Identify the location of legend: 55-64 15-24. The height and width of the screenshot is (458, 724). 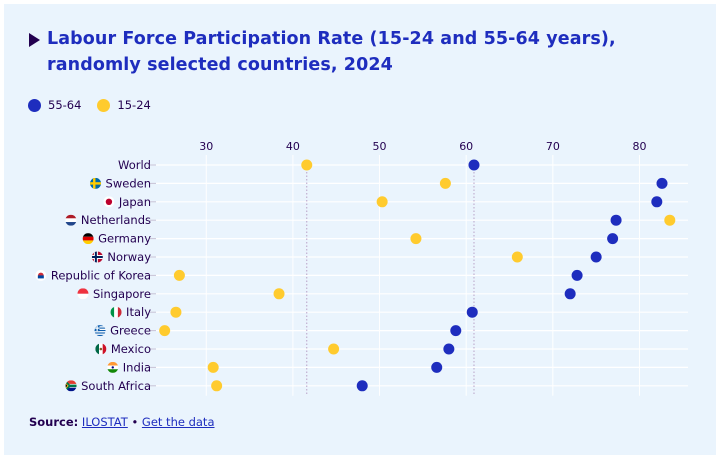
(97, 105).